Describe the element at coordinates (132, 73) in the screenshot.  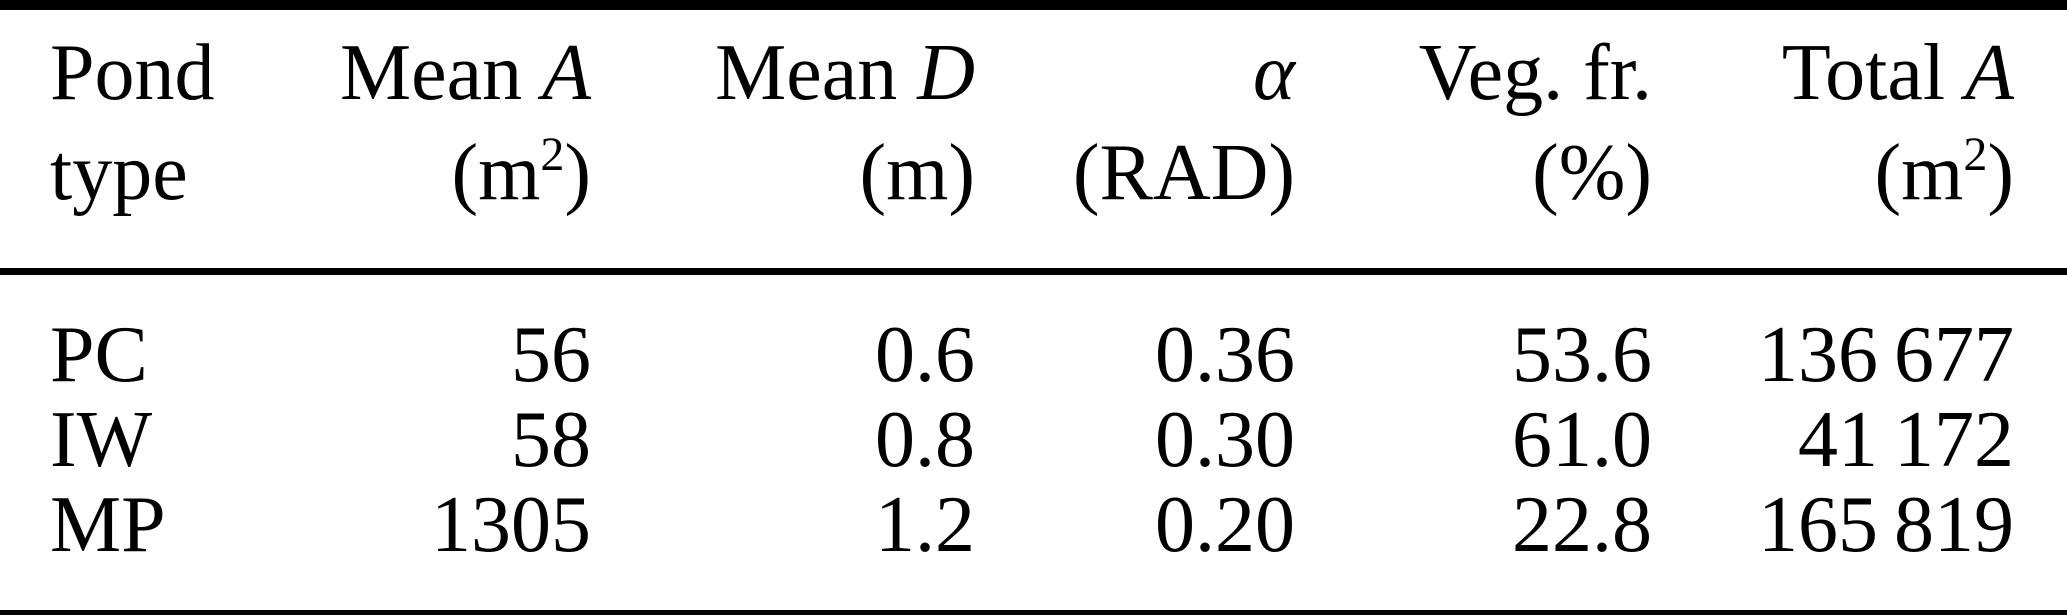
I see `header-pond-type-line1: Pond` at that location.